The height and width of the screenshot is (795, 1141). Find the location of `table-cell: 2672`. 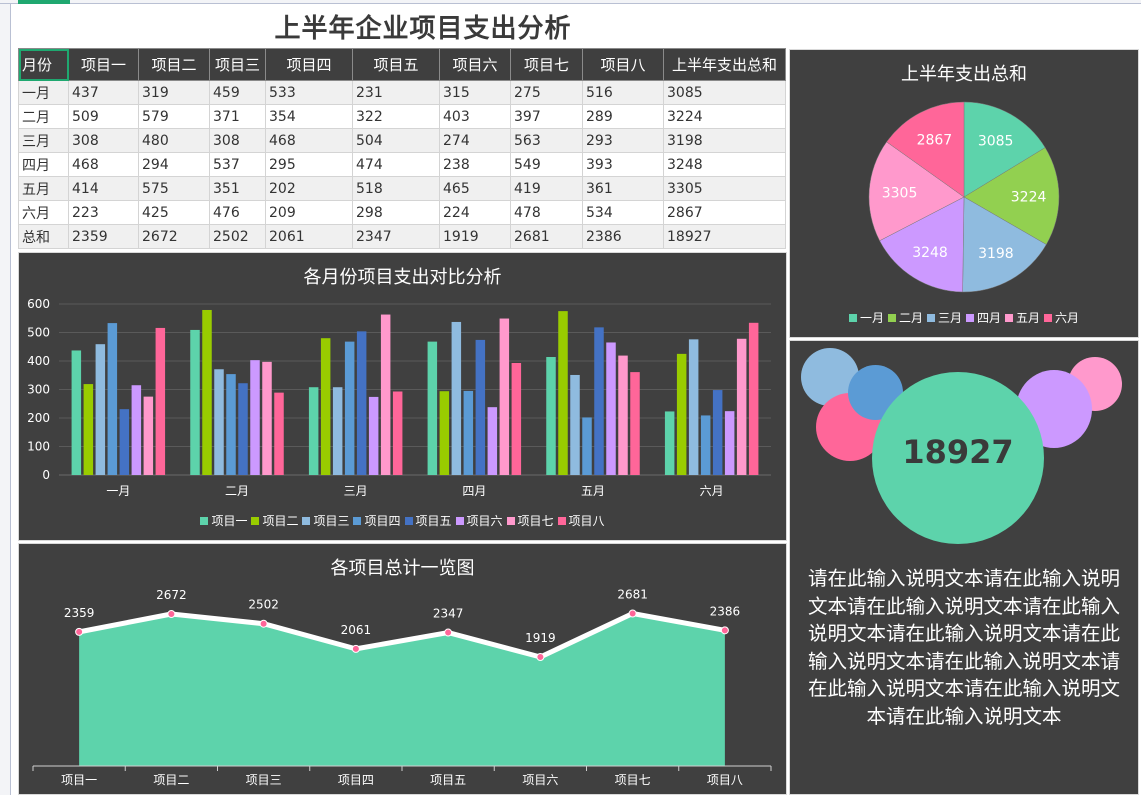

table-cell: 2672 is located at coordinates (174, 236).